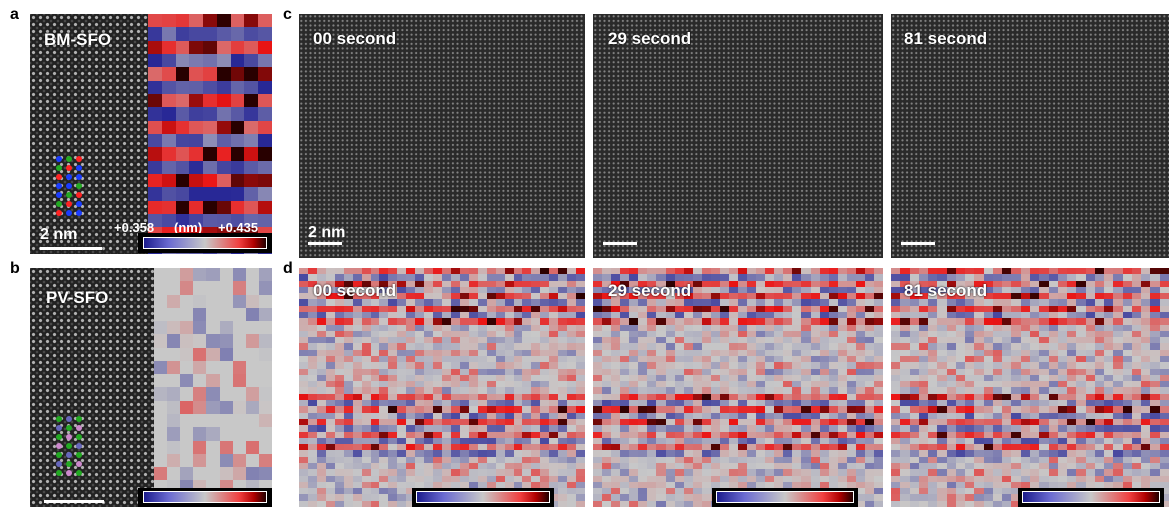 This screenshot has width=1169, height=507. What do you see at coordinates (946, 290) in the screenshot?
I see `panel-d-frame-3-title: 81 second` at bounding box center [946, 290].